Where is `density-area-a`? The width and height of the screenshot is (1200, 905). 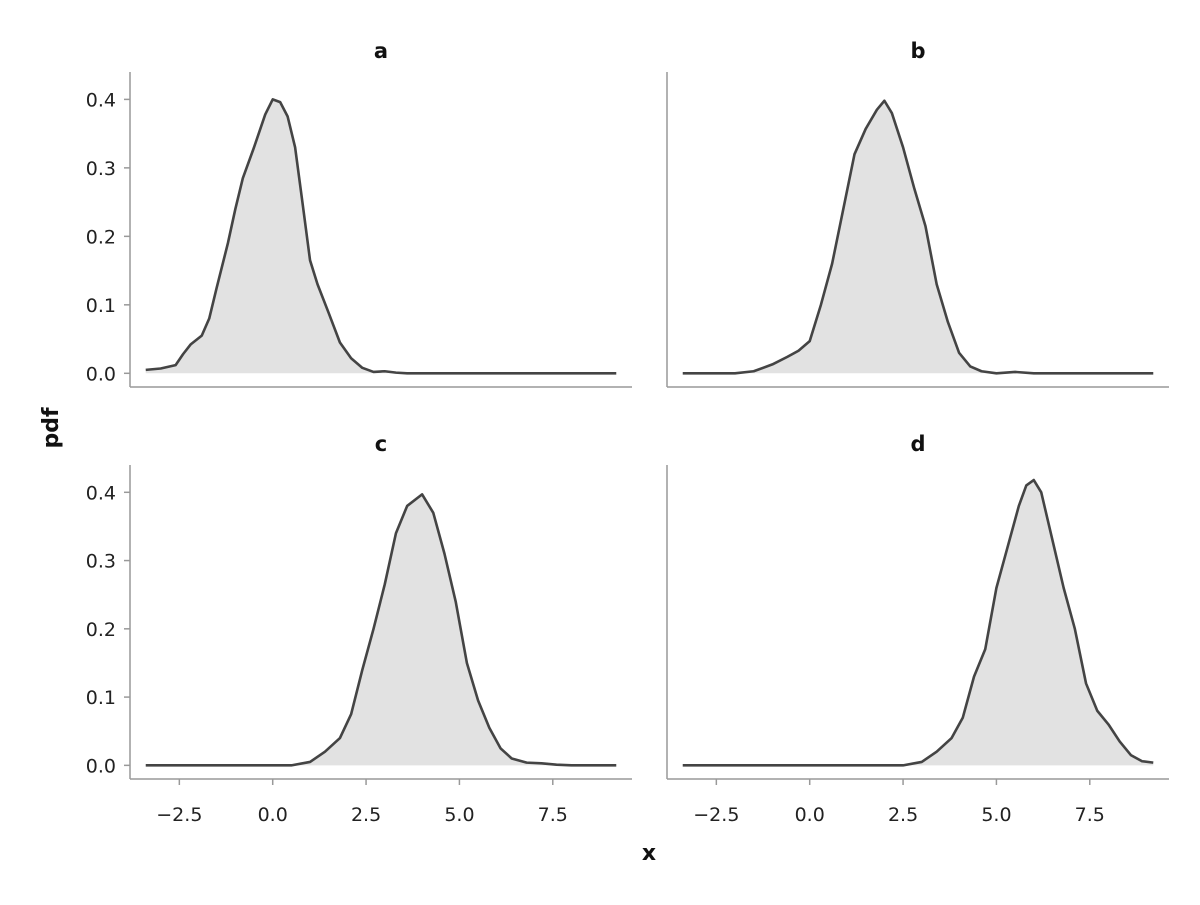 density-area-a is located at coordinates (381, 236).